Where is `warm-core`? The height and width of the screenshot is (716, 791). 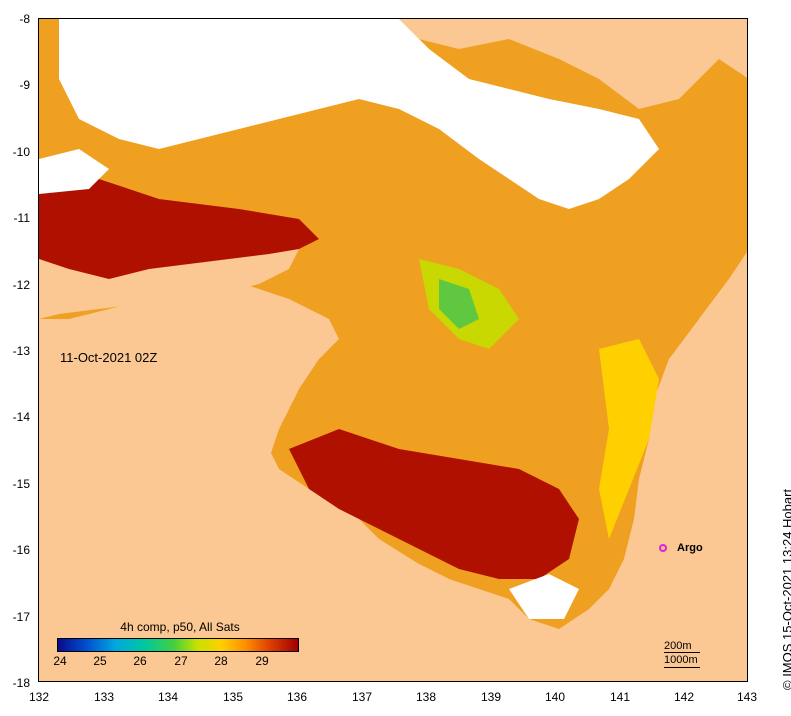
warm-core is located at coordinates (434, 504).